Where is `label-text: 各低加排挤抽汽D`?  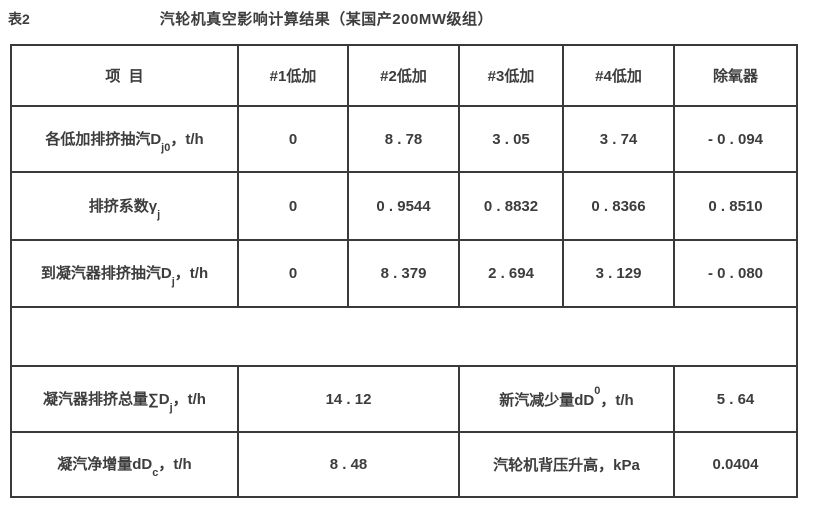 label-text: 各低加排挤抽汽D is located at coordinates (103, 139).